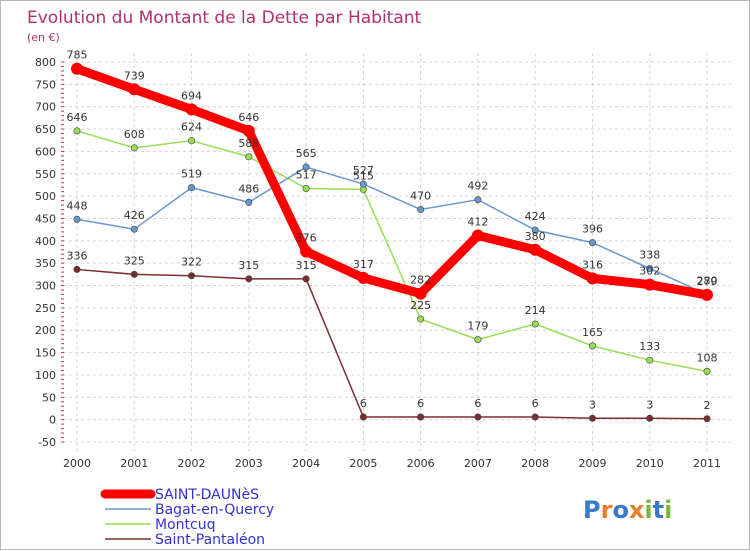 Image resolution: width=750 pixels, height=551 pixels. I want to click on data-label-0-10: 302, so click(649, 271).